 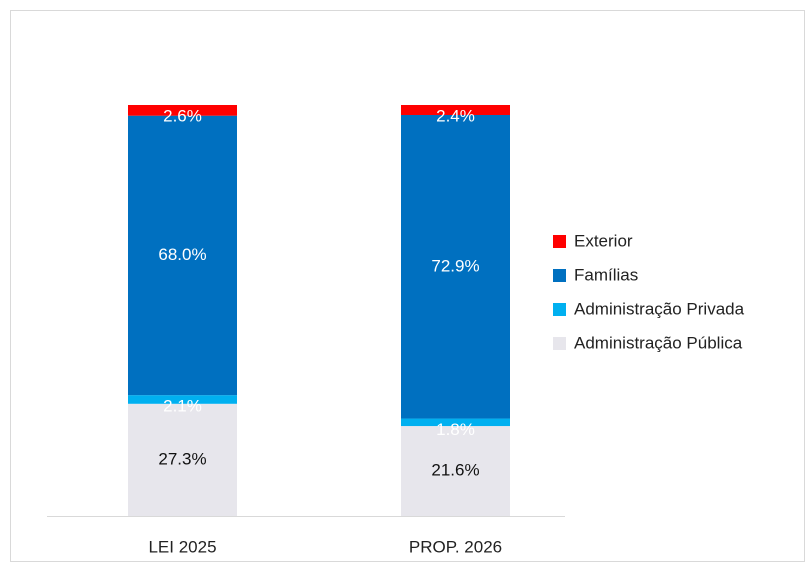 I want to click on data-label: 2.1%, so click(x=182, y=406).